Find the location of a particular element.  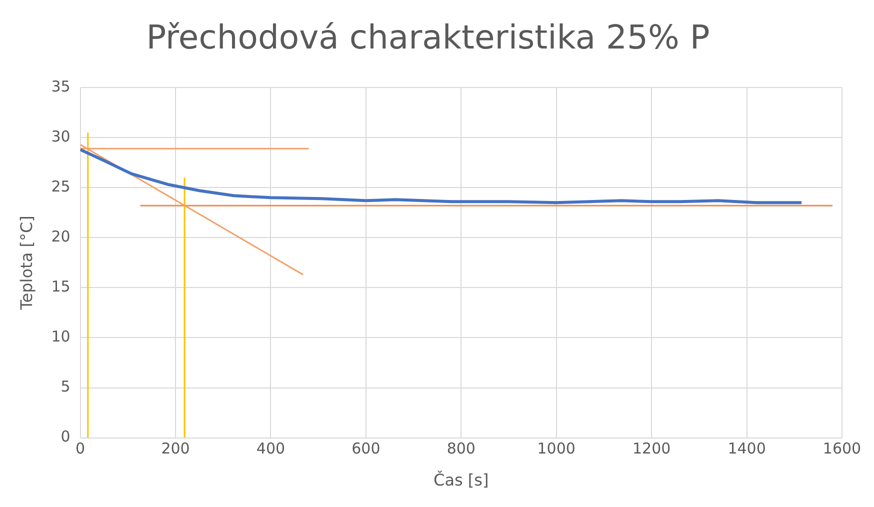

y-axis-title: Teplota [°C] is located at coordinates (26, 263).